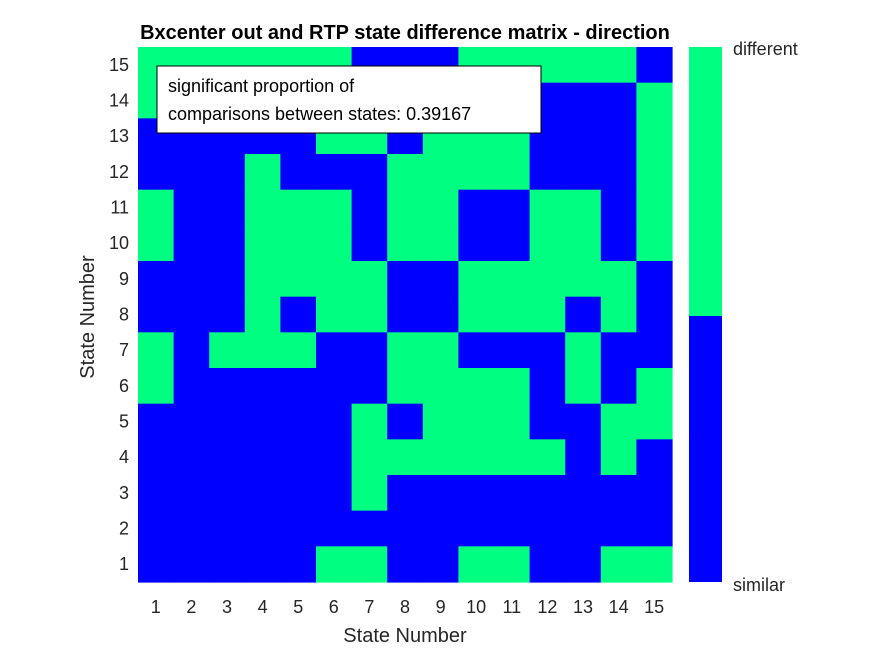 The image size is (875, 656). I want to click on y-tick-label: 5, so click(124, 422).